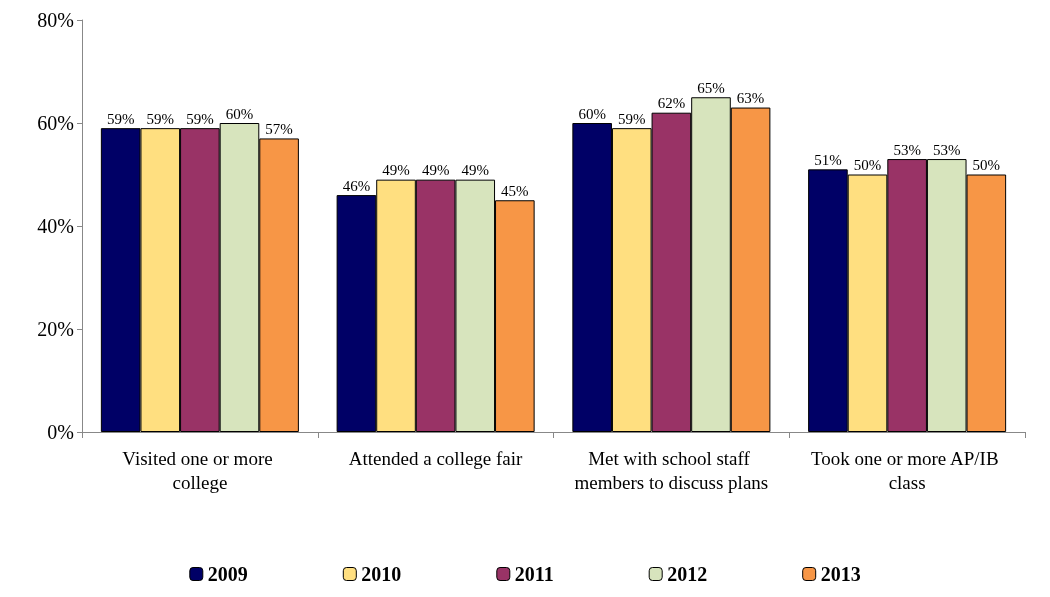  I want to click on legend-label: 2010, so click(381, 574).